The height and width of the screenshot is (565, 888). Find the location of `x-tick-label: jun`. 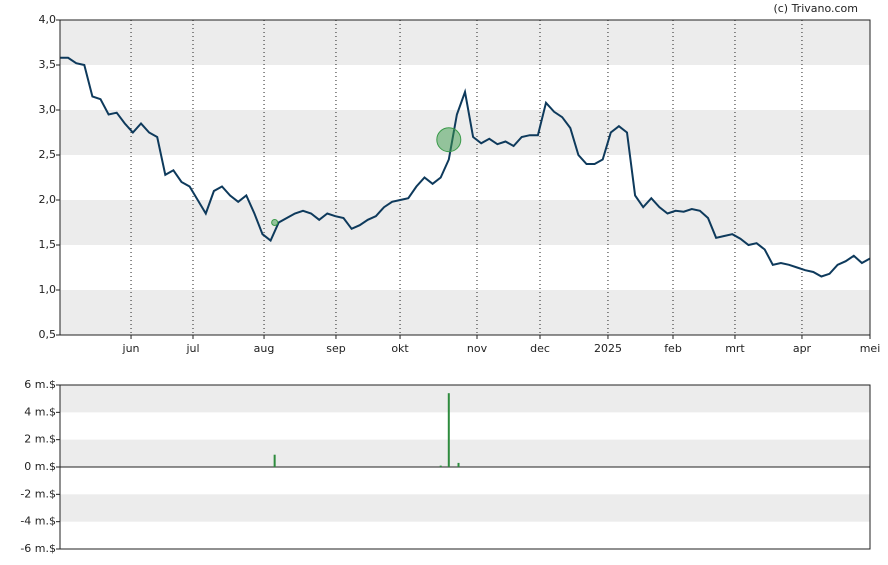

x-tick-label: jun is located at coordinates (131, 348).